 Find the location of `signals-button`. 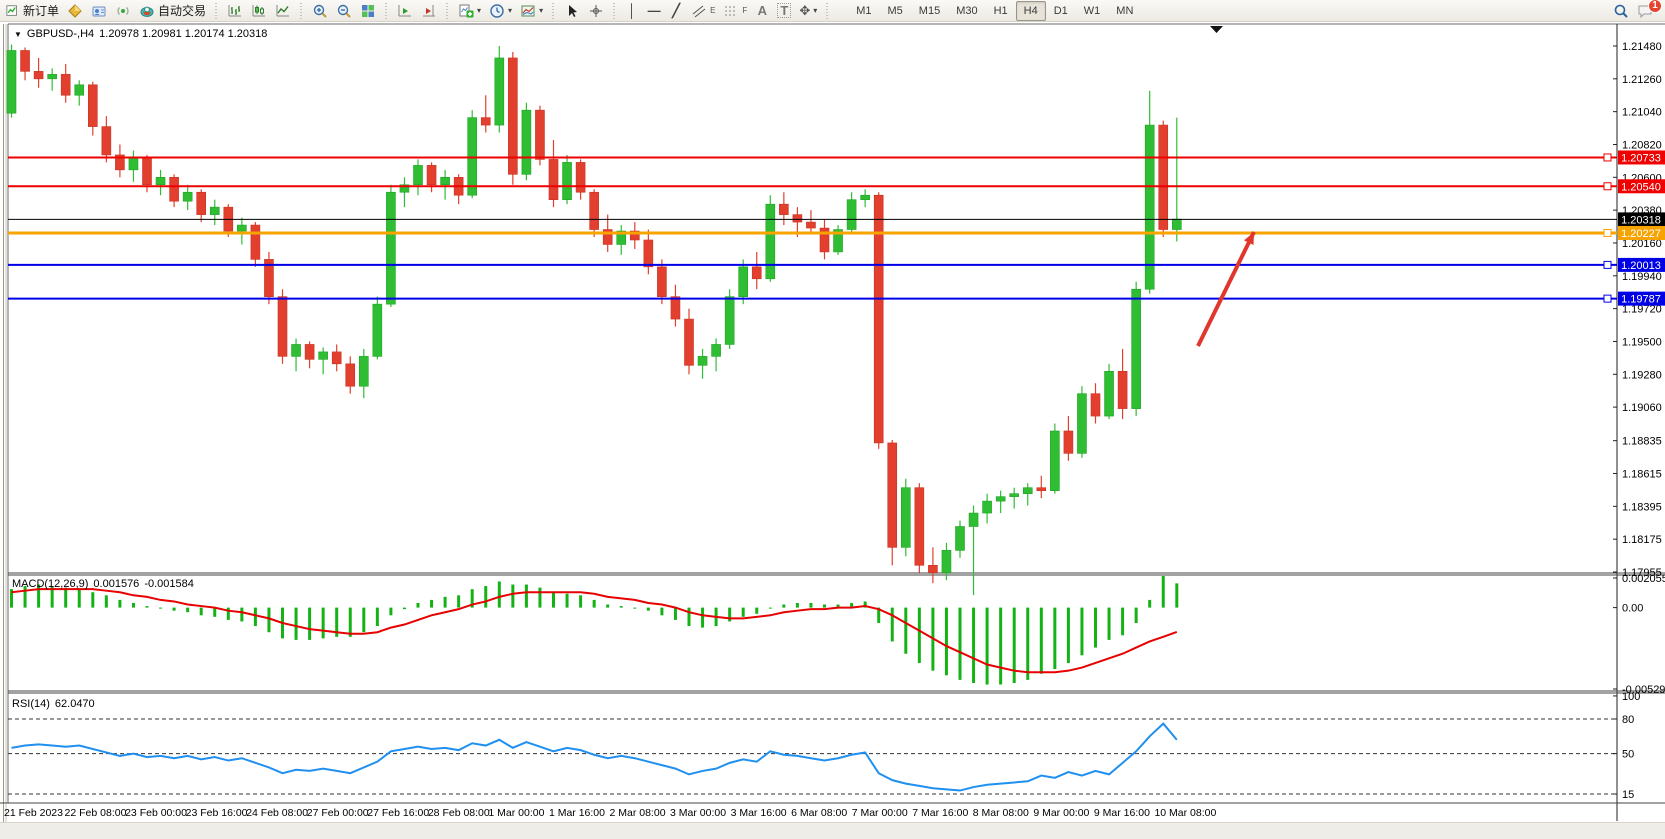

signals-button is located at coordinates (123, 11).